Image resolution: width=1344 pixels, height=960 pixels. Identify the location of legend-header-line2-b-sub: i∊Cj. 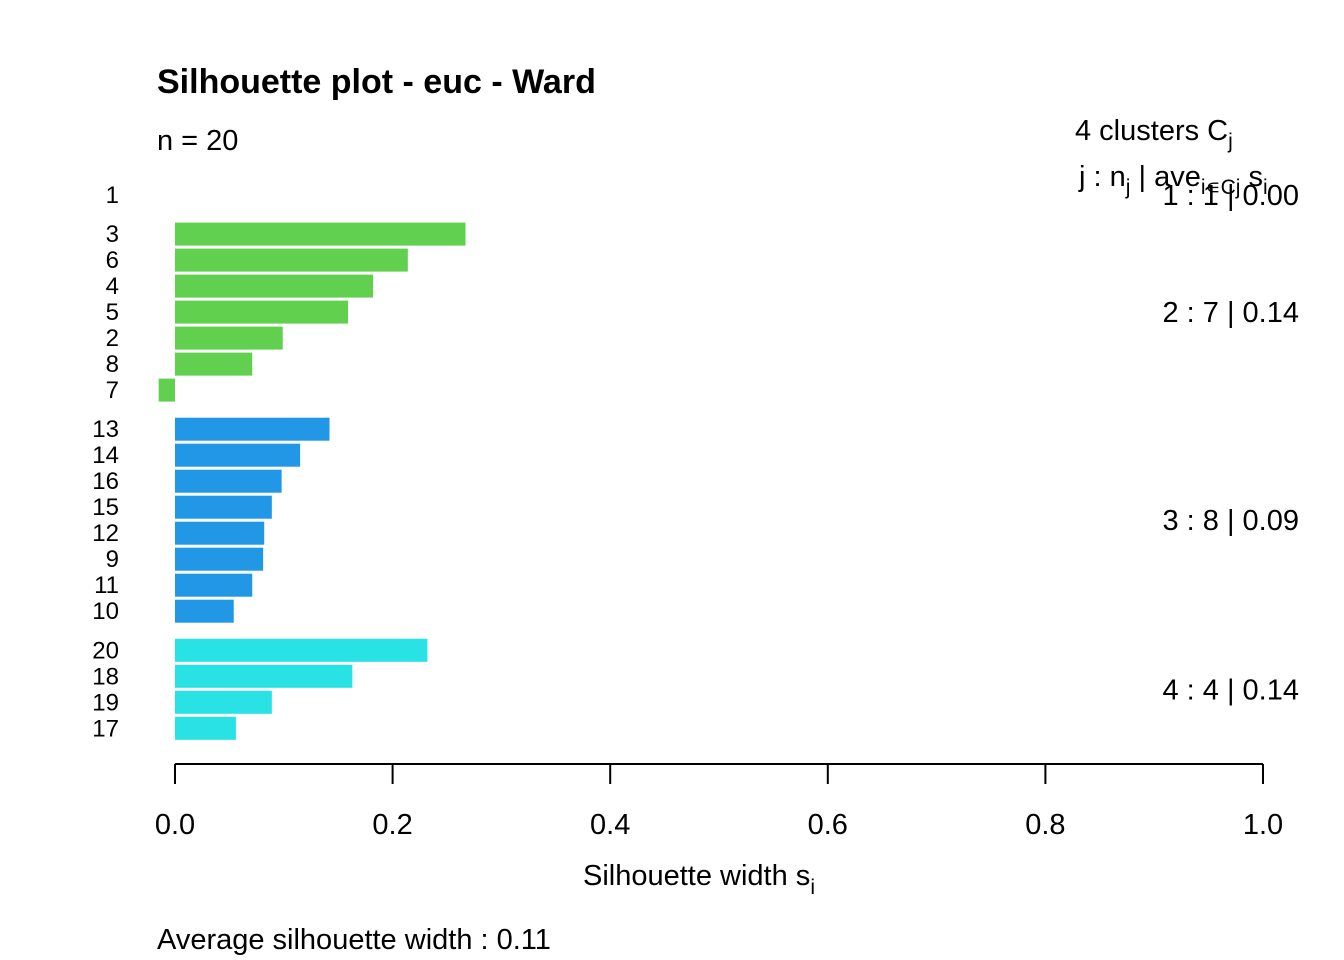
(1221, 187).